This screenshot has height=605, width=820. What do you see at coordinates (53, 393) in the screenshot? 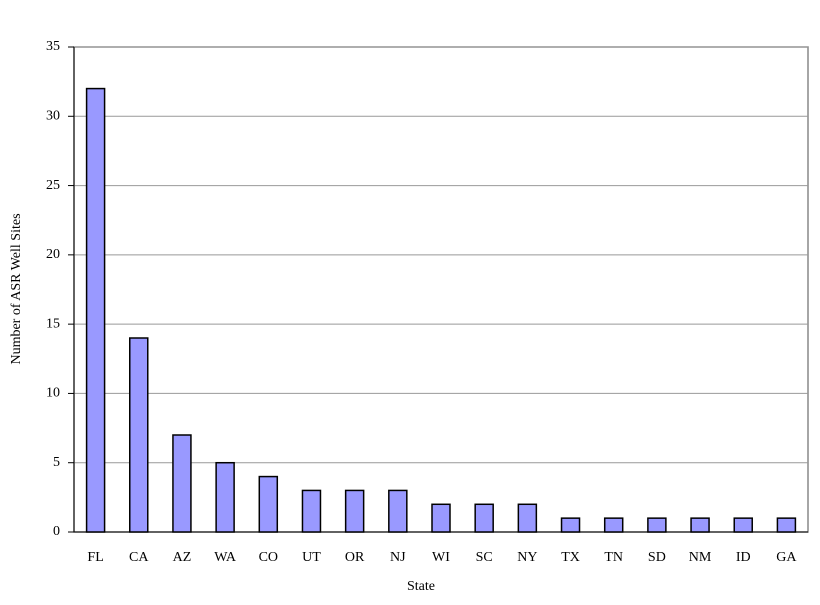
I see `y-tick-label: 10` at bounding box center [53, 393].